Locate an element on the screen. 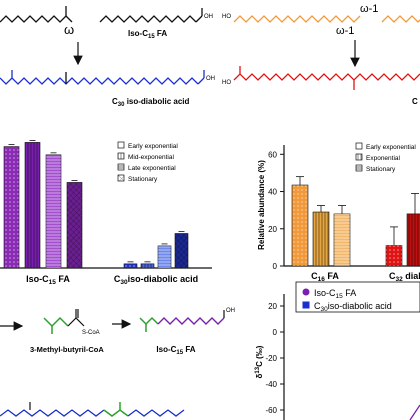 The height and width of the screenshot is (420, 420). ytick-label-2: 40 is located at coordinates (272, 192).